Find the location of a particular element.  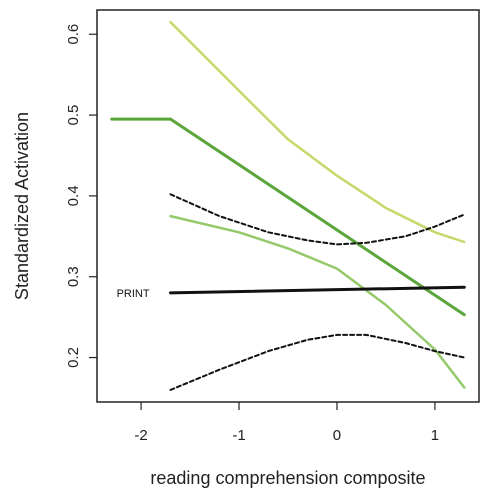

series-line-print-fit is located at coordinates (317, 290).